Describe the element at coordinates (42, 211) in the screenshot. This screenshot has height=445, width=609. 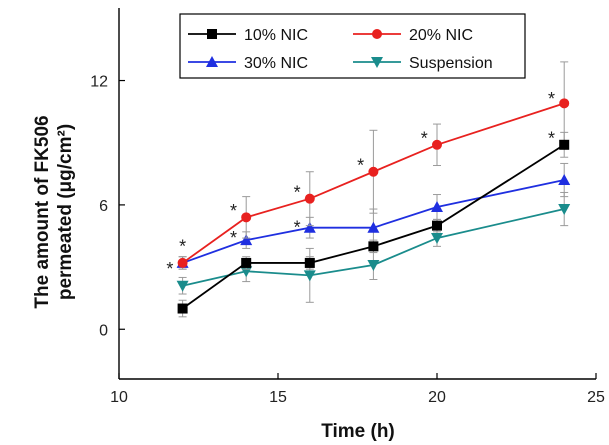
I see `y-axis-title-line1: The amount of FK506` at that location.